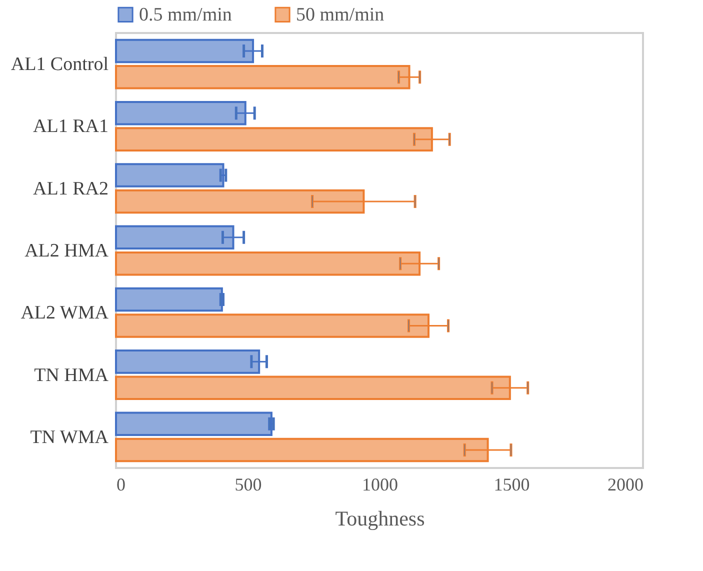 This screenshot has height=571, width=703. Describe the element at coordinates (66, 251) in the screenshot. I see `y-tick-label: AL2 HMA` at that location.